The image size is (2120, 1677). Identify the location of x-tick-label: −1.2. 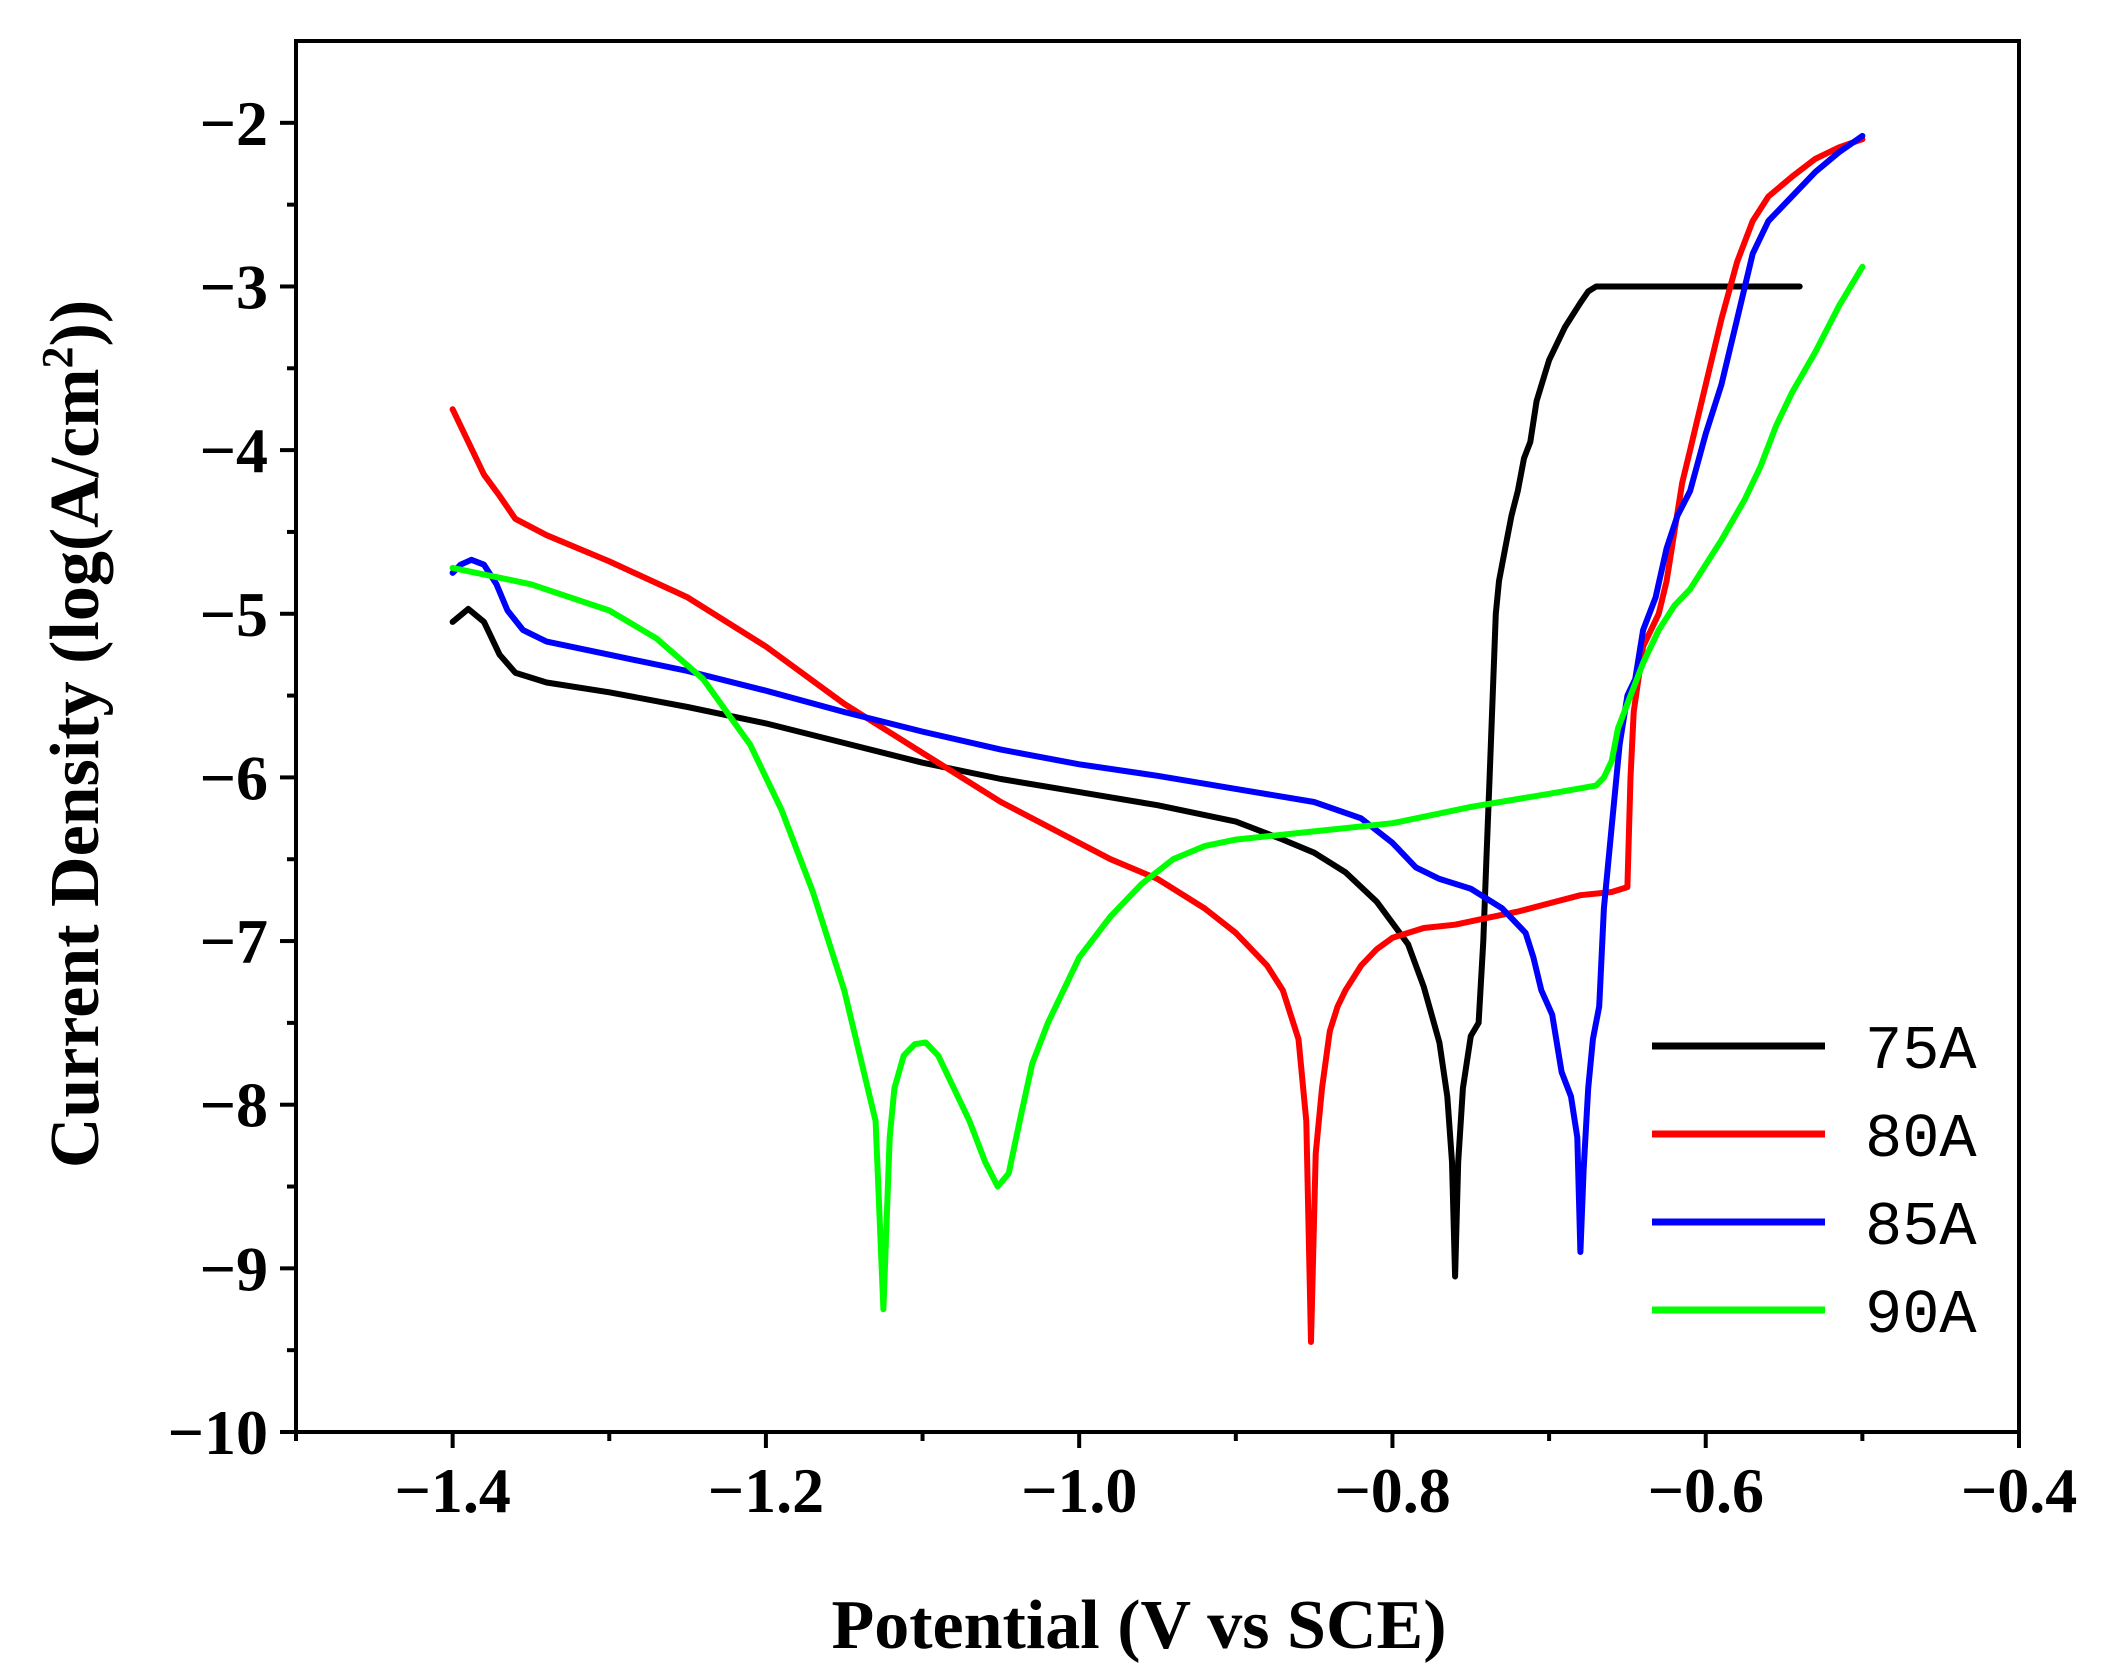
(766, 1490).